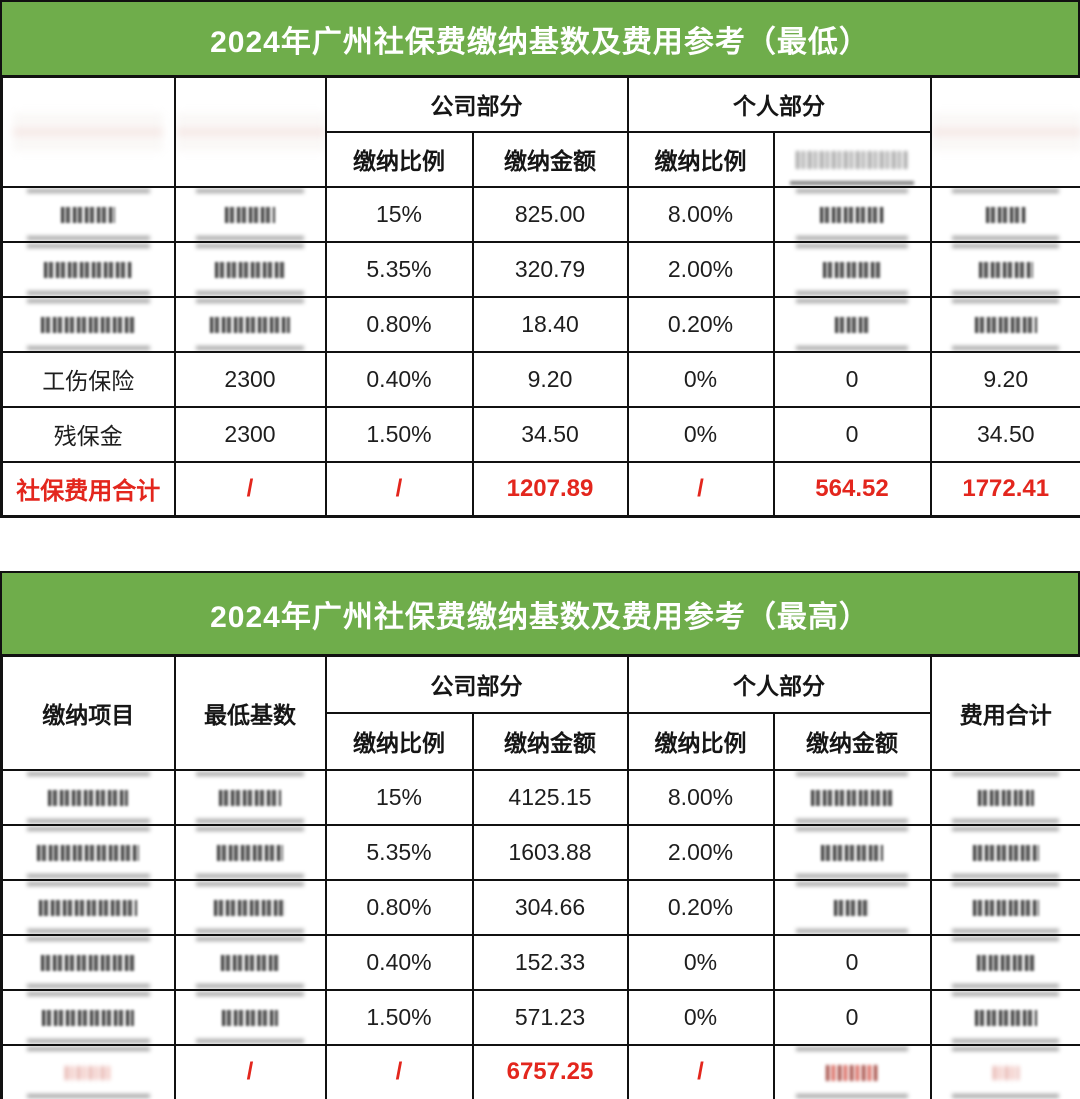 The width and height of the screenshot is (1080, 1099). What do you see at coordinates (700, 796) in the screenshot?
I see `cell-value: 8.00%` at bounding box center [700, 796].